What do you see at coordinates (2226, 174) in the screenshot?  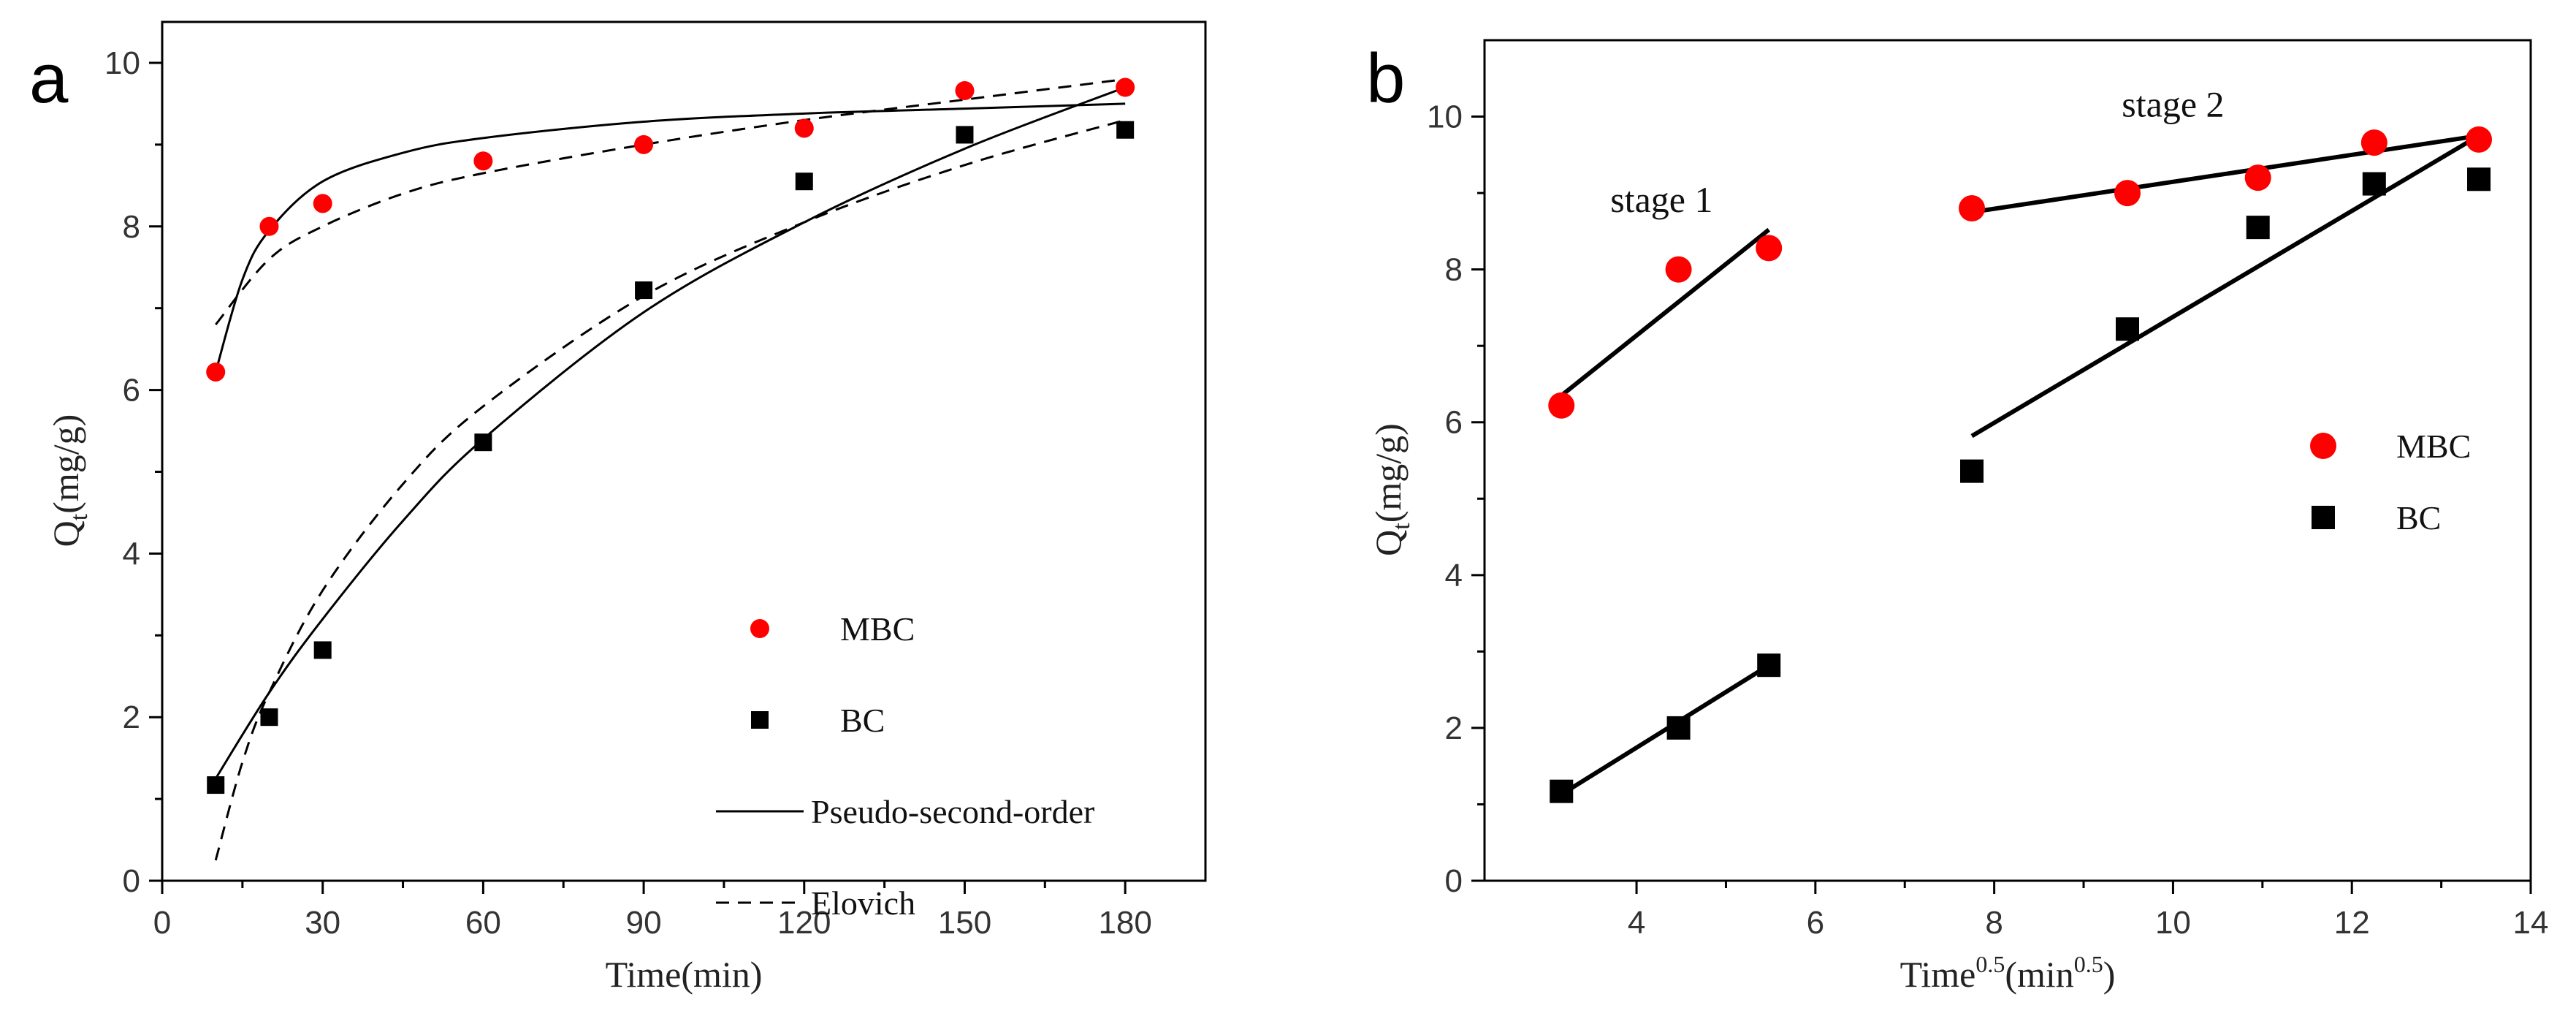 I see `fit-line-mbc-stage-2-fit` at bounding box center [2226, 174].